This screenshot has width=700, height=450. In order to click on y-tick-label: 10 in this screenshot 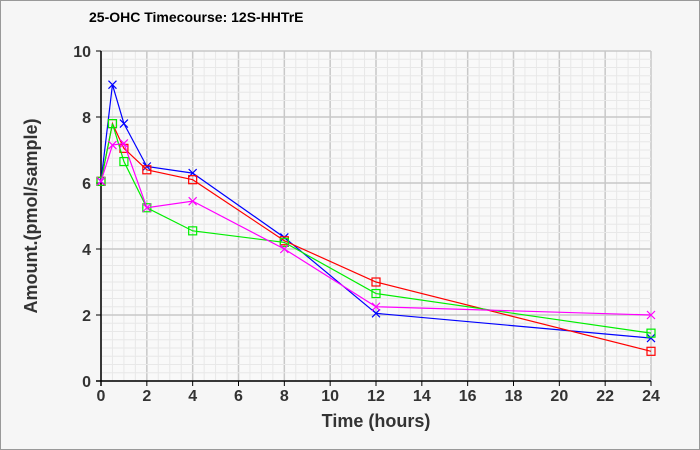, I will do `click(82, 52)`.